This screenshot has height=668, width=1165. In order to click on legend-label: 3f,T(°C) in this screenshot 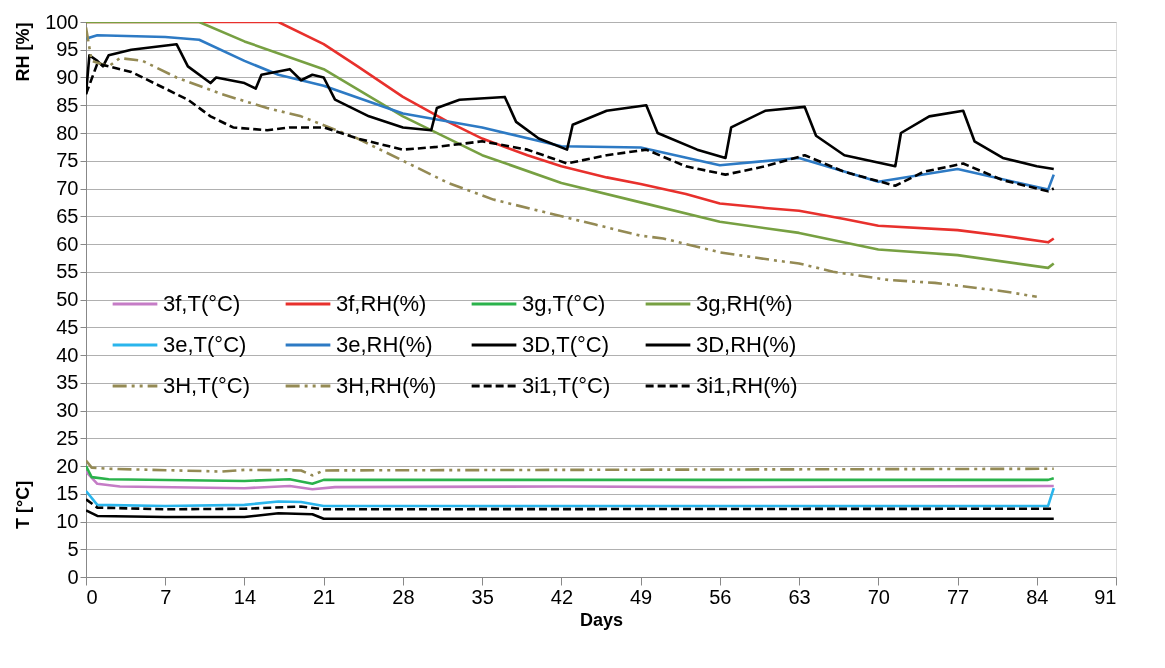, I will do `click(202, 303)`.